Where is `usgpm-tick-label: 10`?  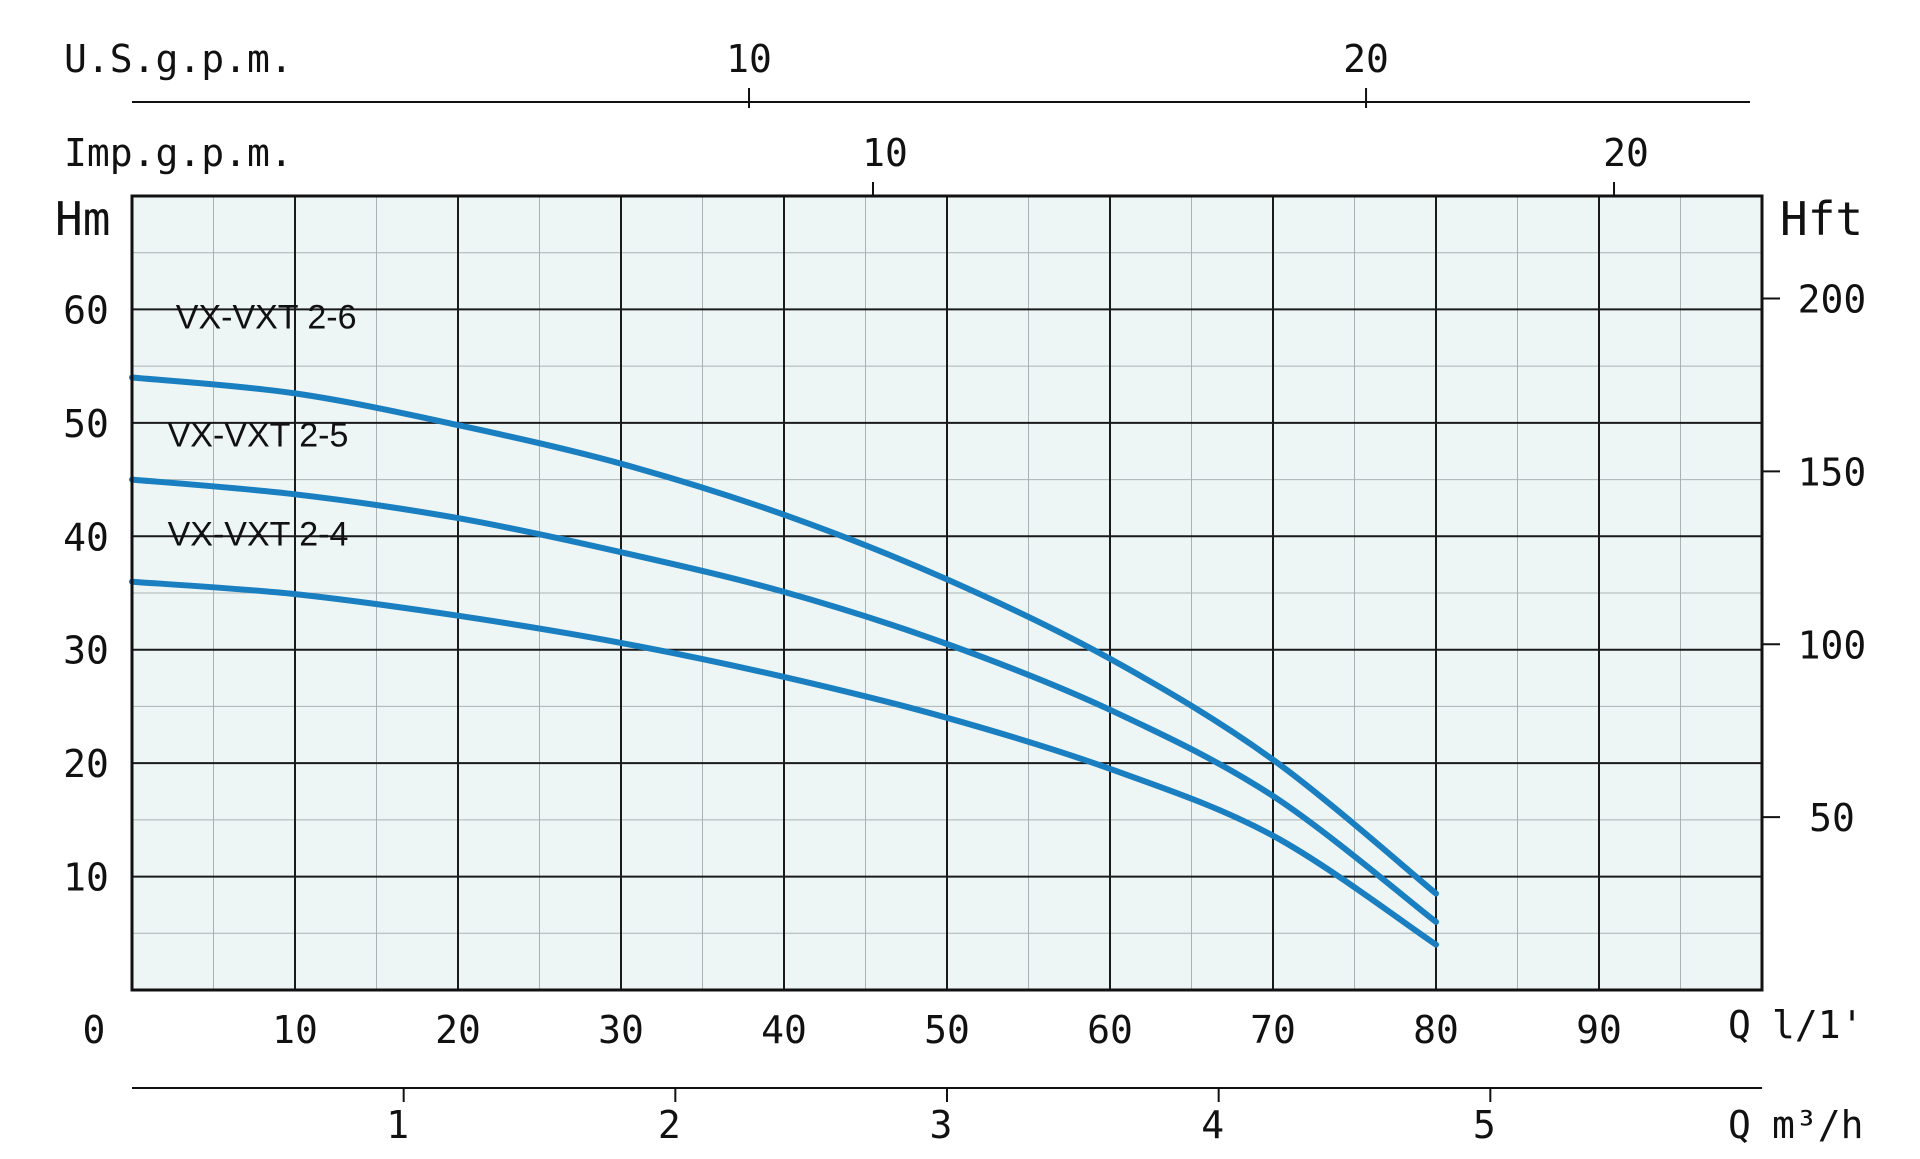
usgpm-tick-label: 10 is located at coordinates (749, 59).